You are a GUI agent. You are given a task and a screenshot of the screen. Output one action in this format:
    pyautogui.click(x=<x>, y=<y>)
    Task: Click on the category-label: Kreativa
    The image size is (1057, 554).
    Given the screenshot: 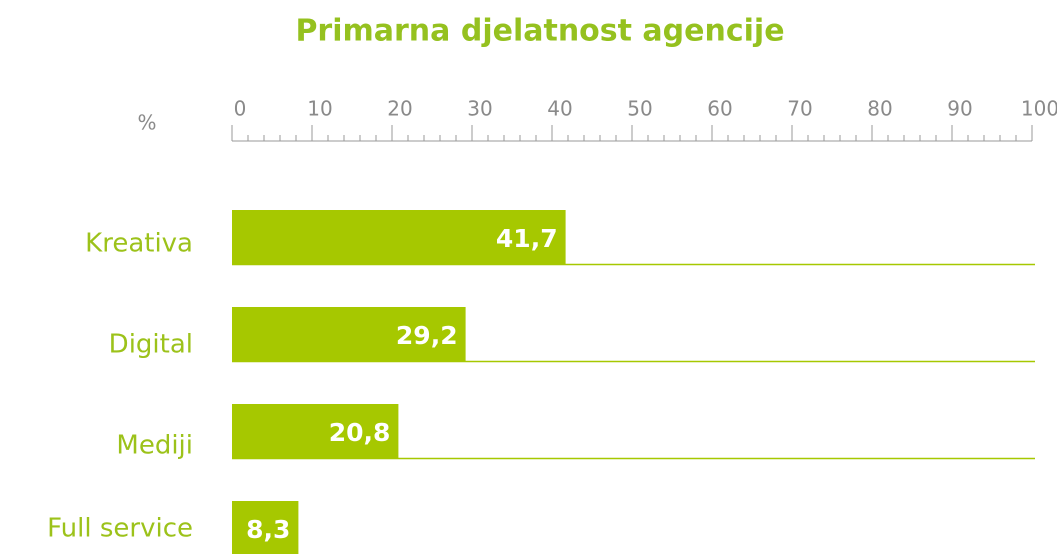 What is the action you would take?
    pyautogui.click(x=139, y=244)
    